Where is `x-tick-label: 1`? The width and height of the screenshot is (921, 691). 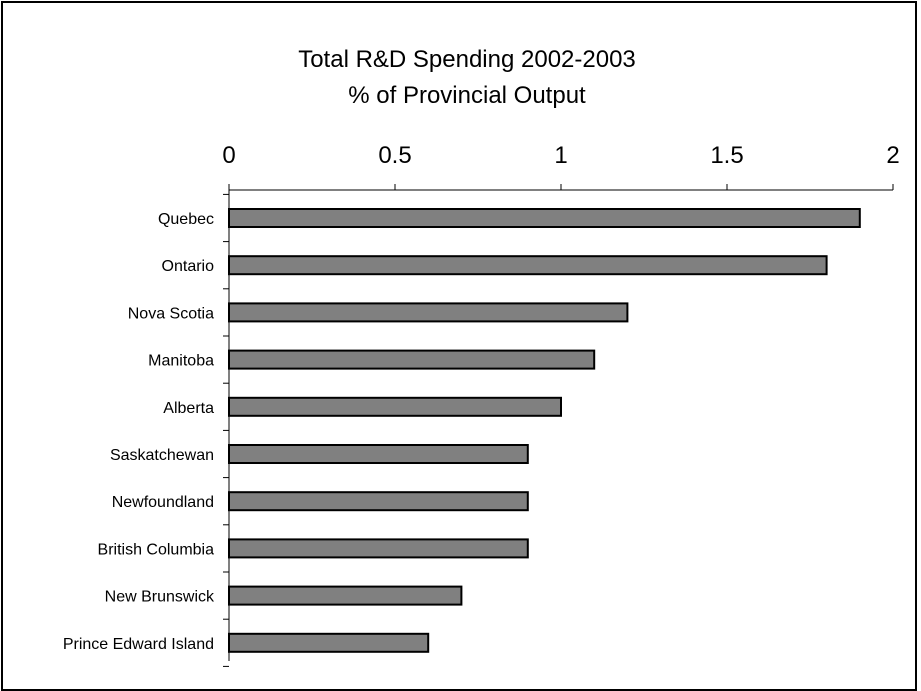 x-tick-label: 1 is located at coordinates (560, 155).